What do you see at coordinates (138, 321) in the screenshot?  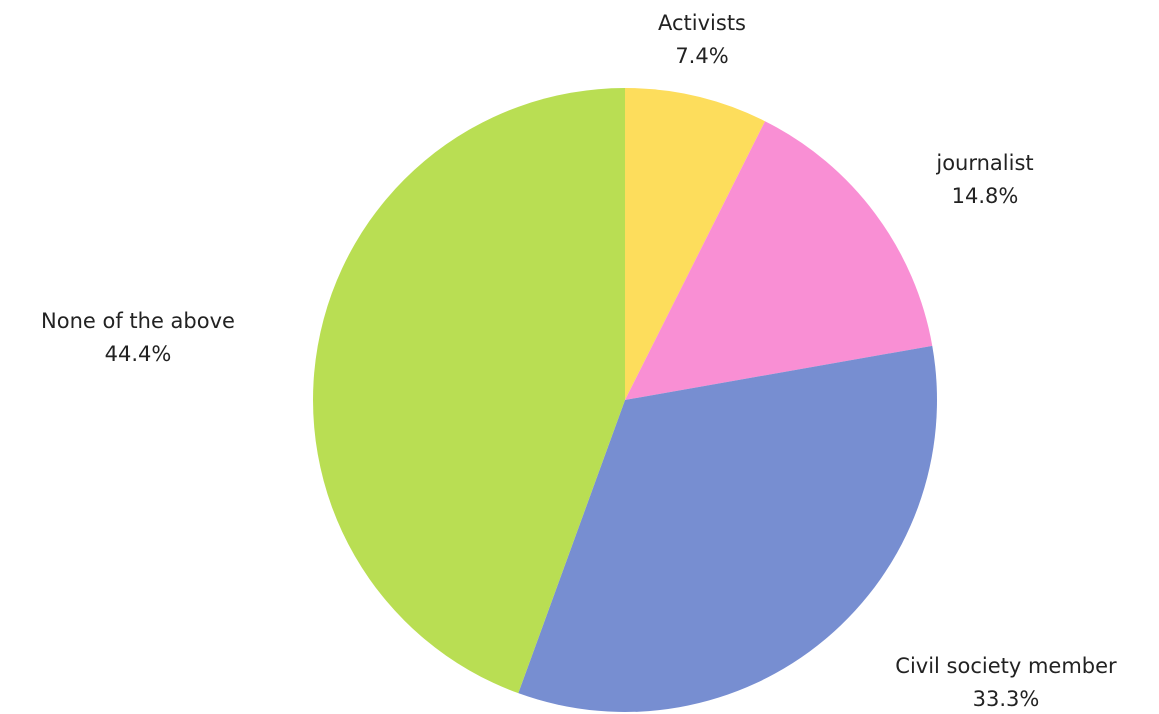 I see `slice-label-name: None of the above` at bounding box center [138, 321].